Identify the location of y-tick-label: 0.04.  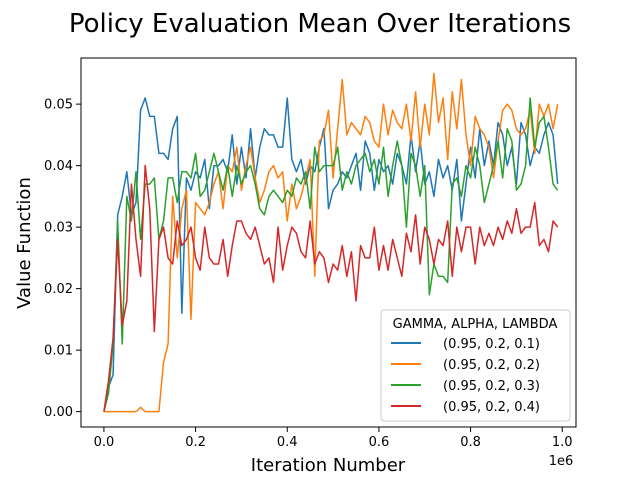
(58, 166).